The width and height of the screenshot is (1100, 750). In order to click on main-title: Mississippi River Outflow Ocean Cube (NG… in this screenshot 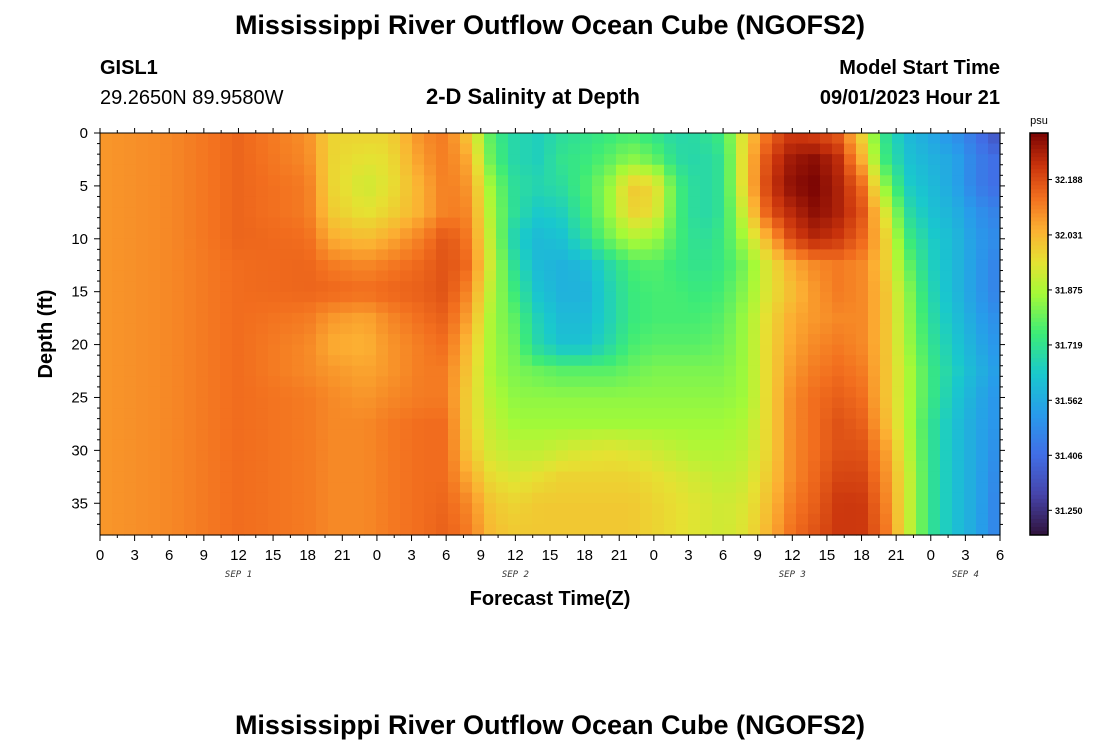, I will do `click(550, 25)`.